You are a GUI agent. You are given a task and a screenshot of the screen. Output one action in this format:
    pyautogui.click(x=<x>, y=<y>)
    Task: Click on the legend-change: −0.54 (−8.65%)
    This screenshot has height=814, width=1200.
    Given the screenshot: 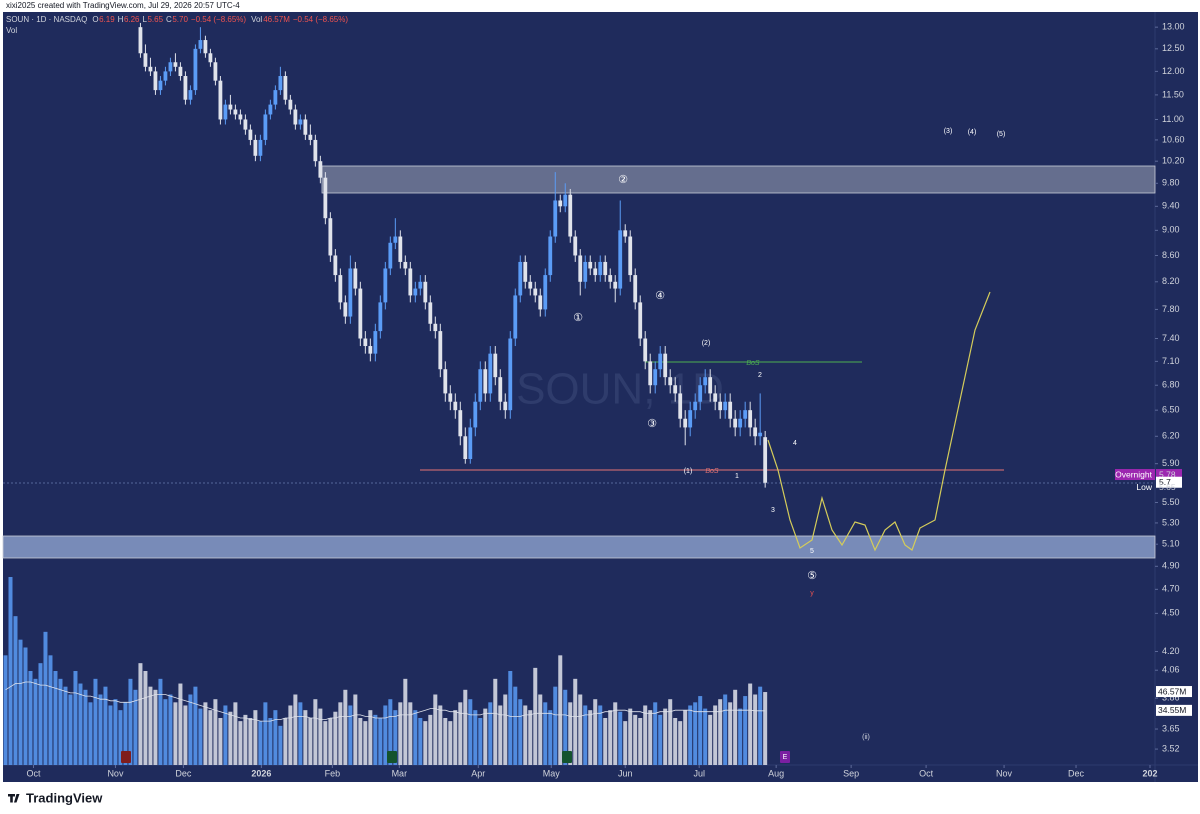 What is the action you would take?
    pyautogui.click(x=218, y=19)
    